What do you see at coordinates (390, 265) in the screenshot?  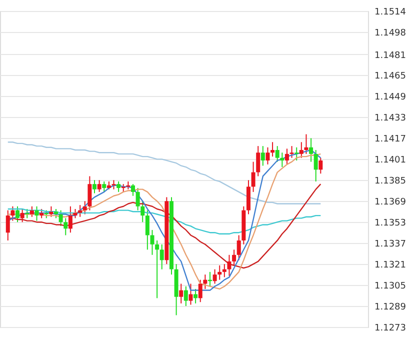 I see `y-tick-label: 1.1321` at bounding box center [390, 265].